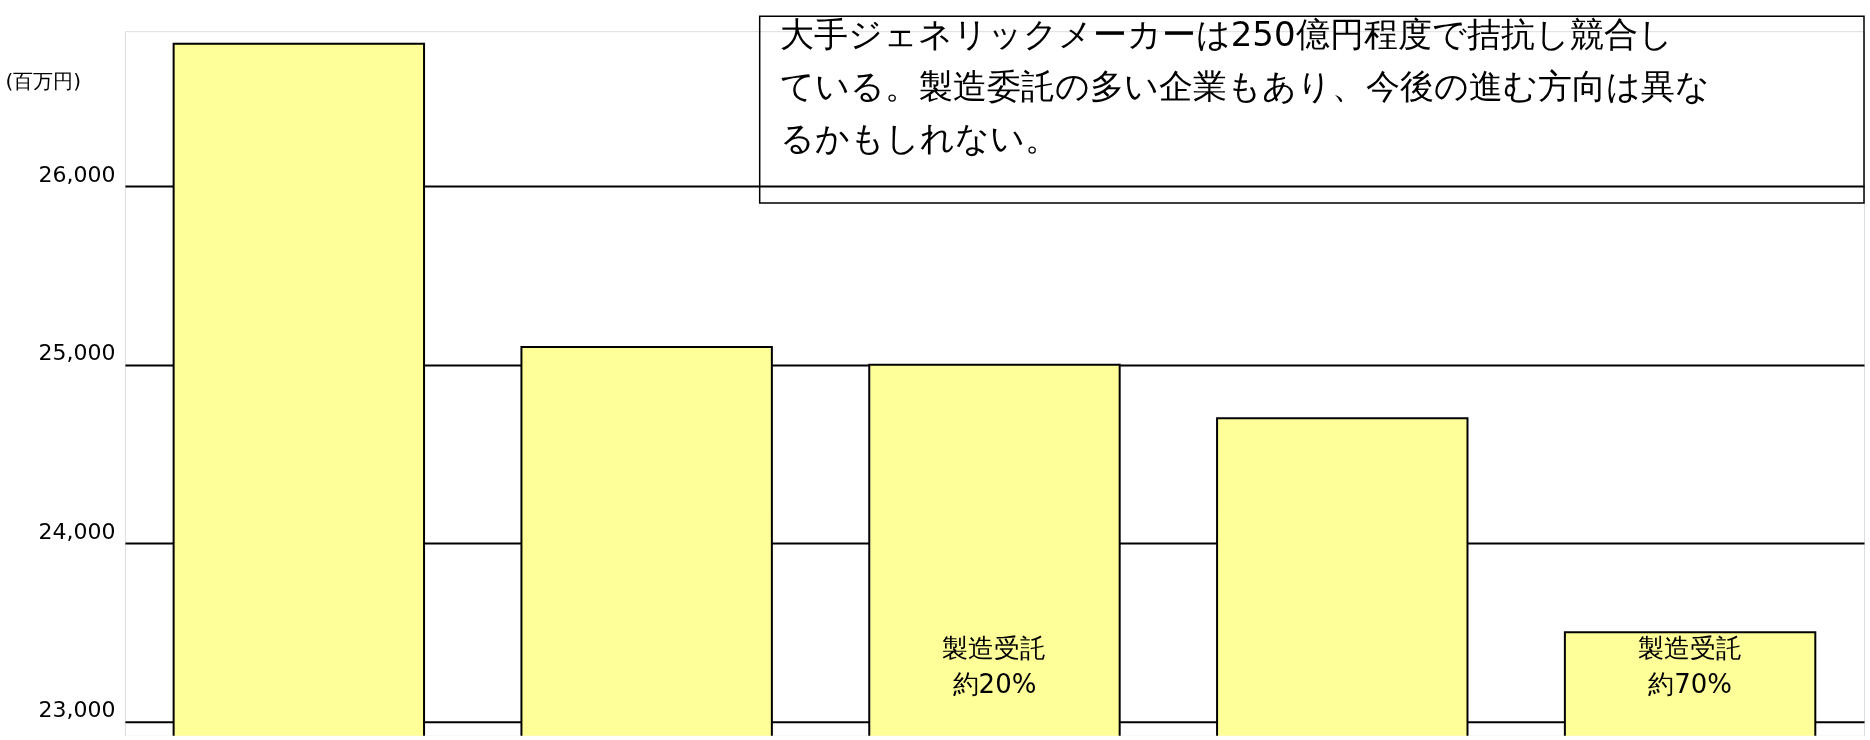  What do you see at coordinates (77, 531) in the screenshot?
I see `y-tick-label: 24,000` at bounding box center [77, 531].